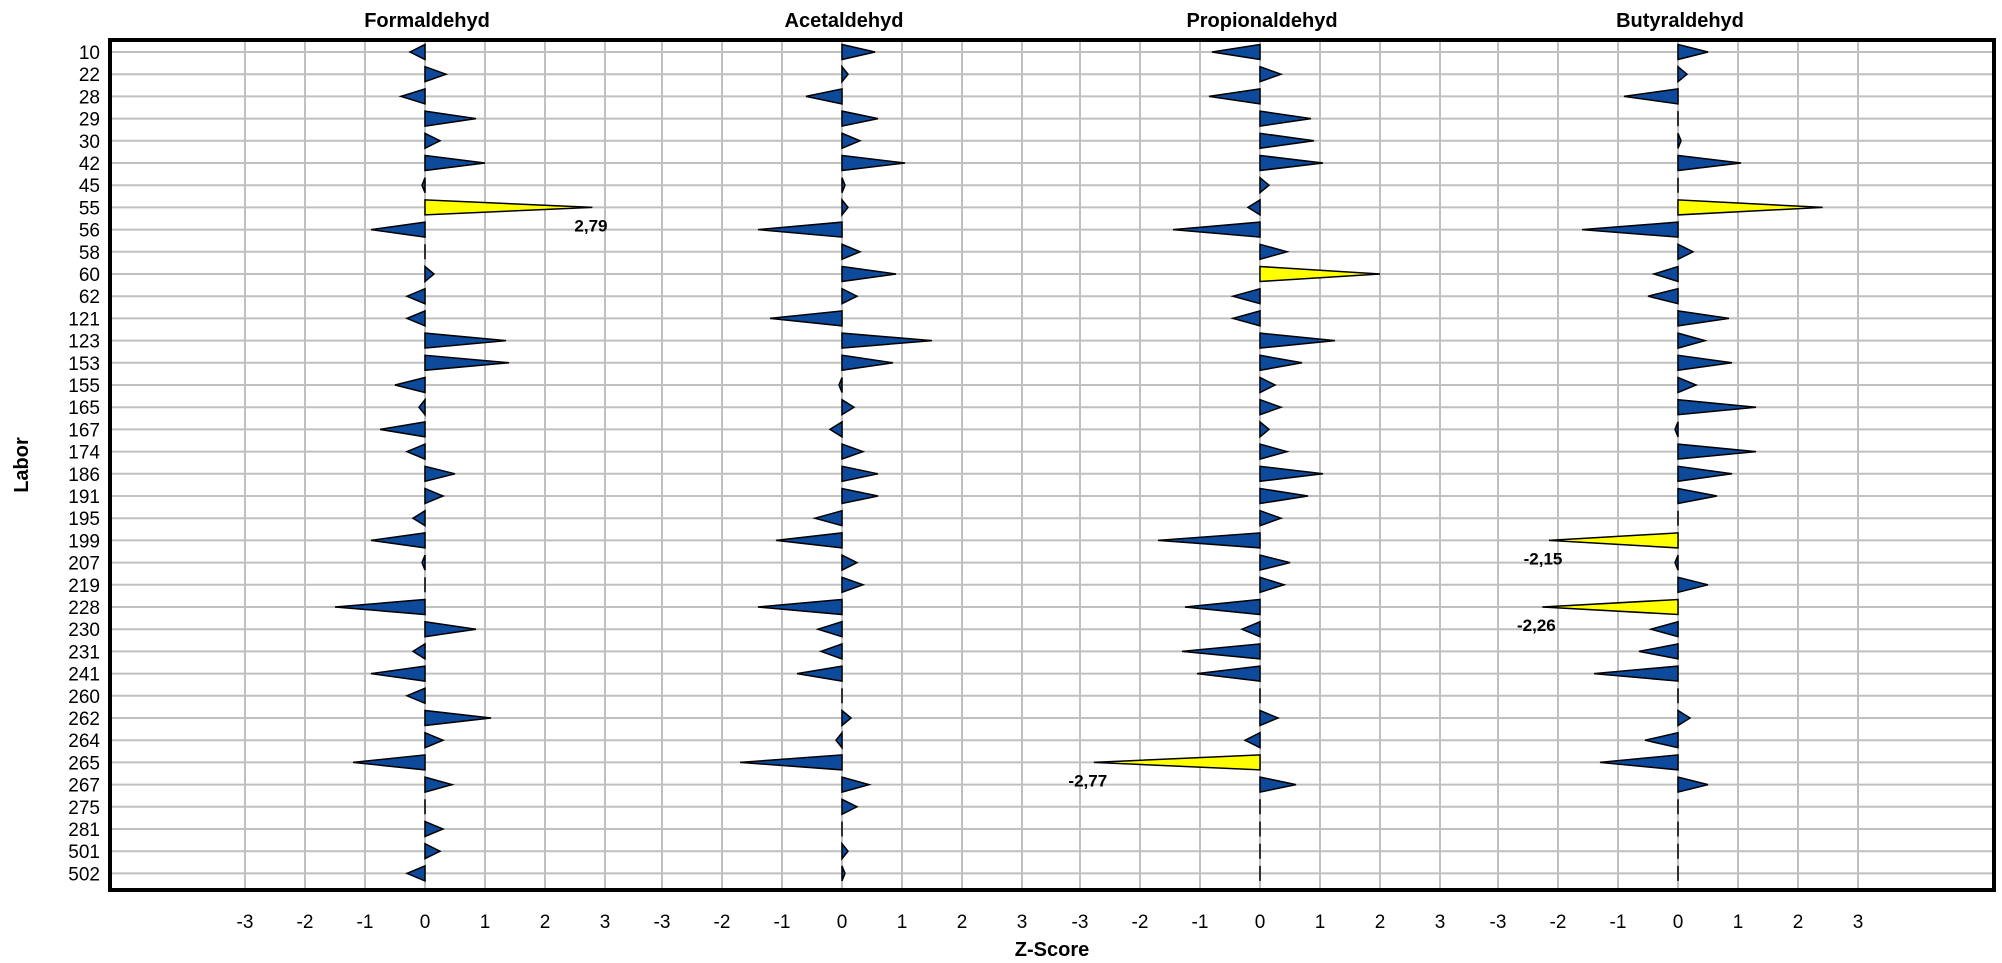 The width and height of the screenshot is (2002, 963). What do you see at coordinates (89, 253) in the screenshot?
I see `y-tick-label: 58` at bounding box center [89, 253].